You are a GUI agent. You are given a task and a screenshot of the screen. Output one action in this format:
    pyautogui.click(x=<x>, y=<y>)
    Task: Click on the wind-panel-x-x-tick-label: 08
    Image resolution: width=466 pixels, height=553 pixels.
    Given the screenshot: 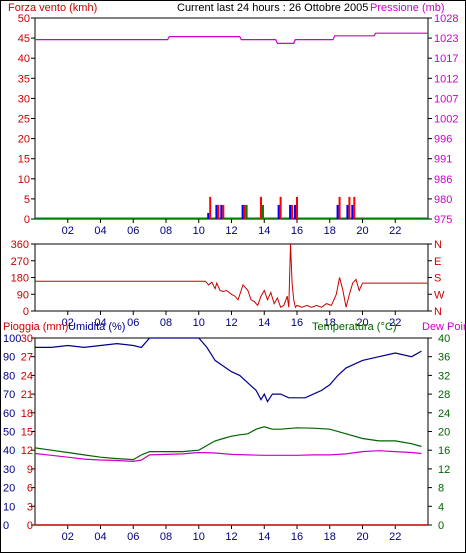 What is the action you would take?
    pyautogui.click(x=166, y=231)
    